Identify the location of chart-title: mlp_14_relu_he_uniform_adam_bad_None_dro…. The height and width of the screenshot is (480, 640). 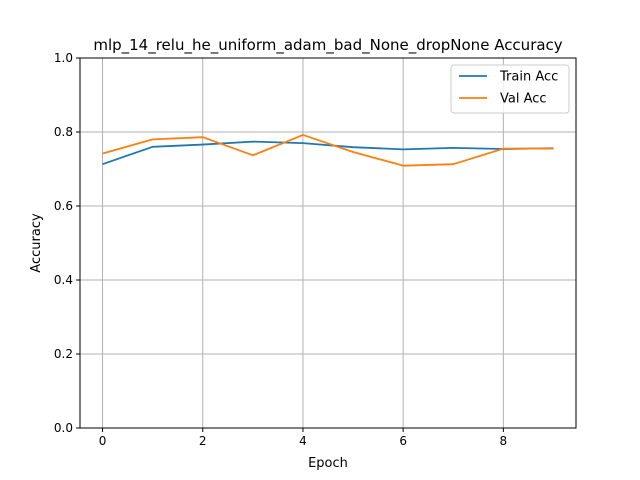
(327, 45).